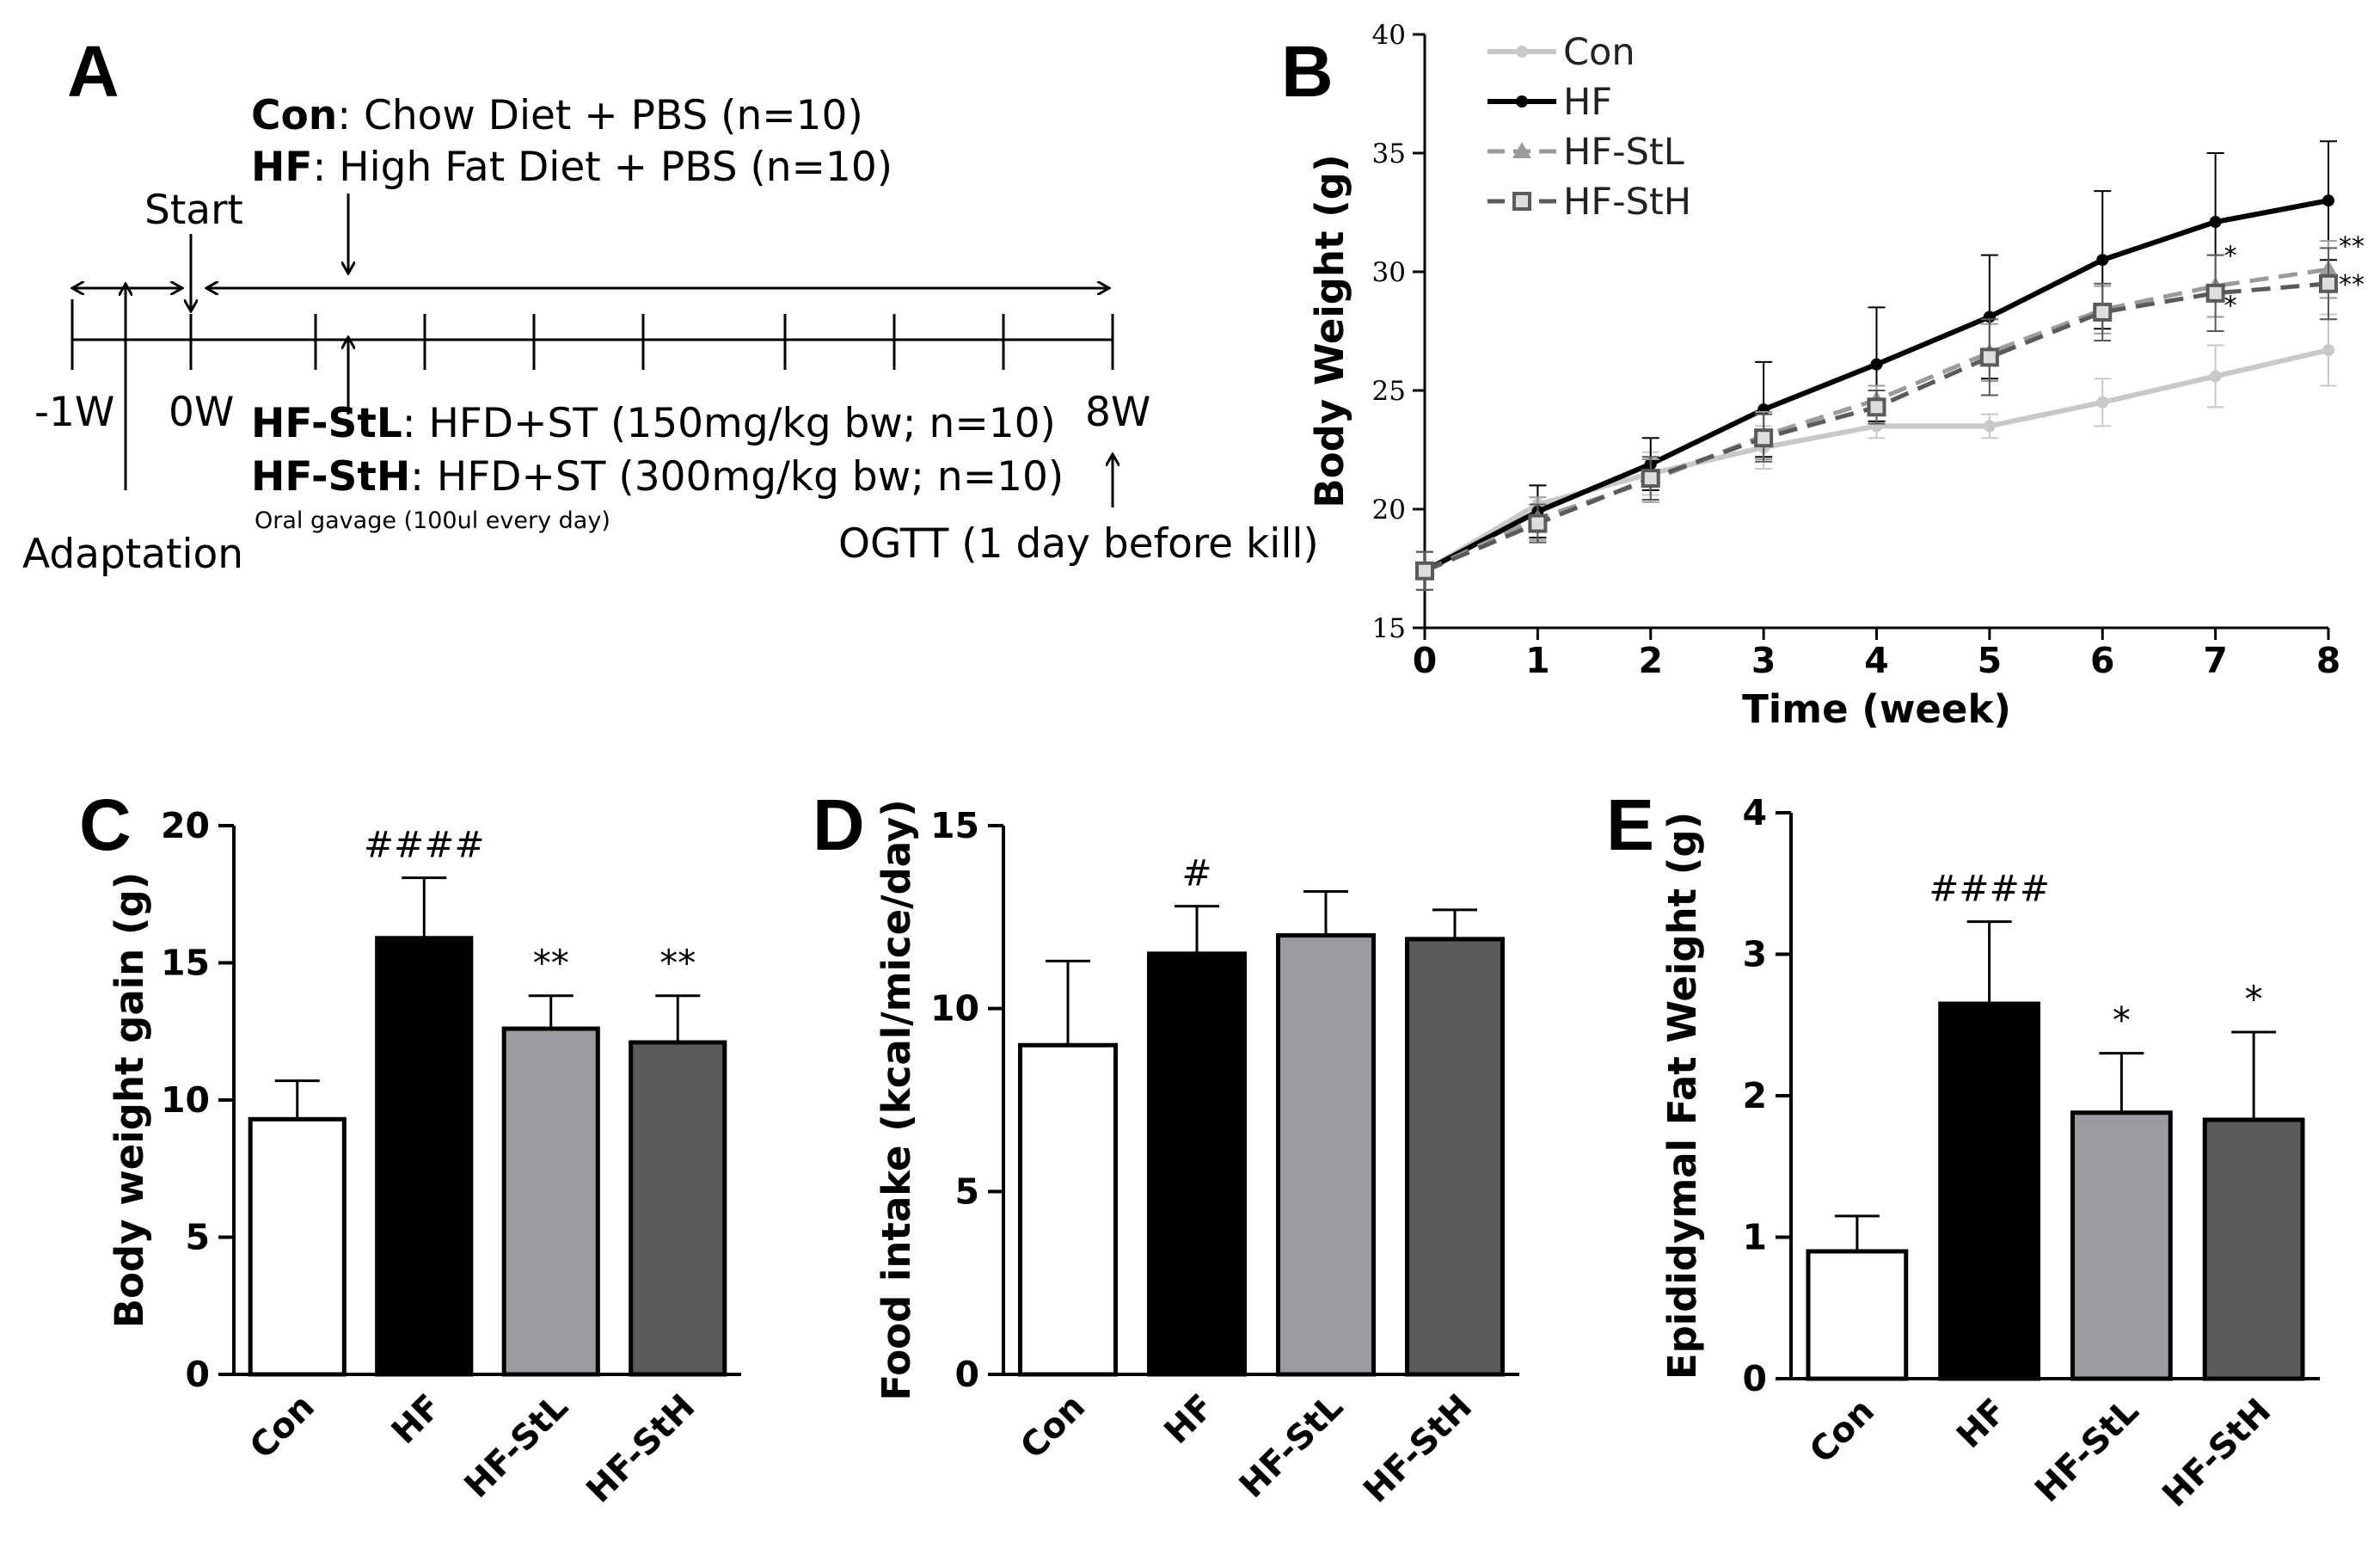  Describe the element at coordinates (592, 334) in the screenshot. I see `timeline-ticks` at that location.